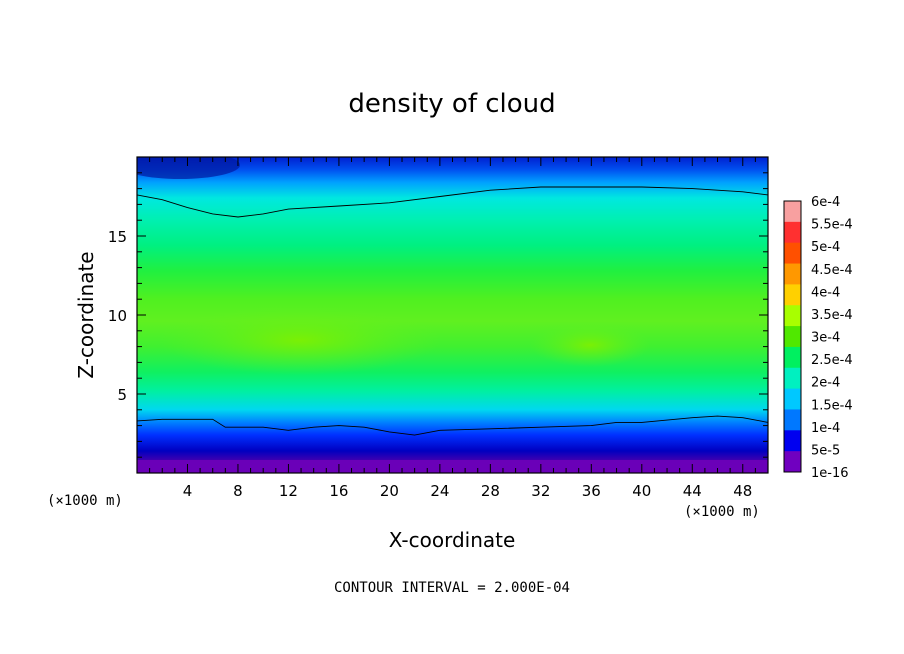 The height and width of the screenshot is (654, 904). I want to click on x-tick-label: 48, so click(742, 491).